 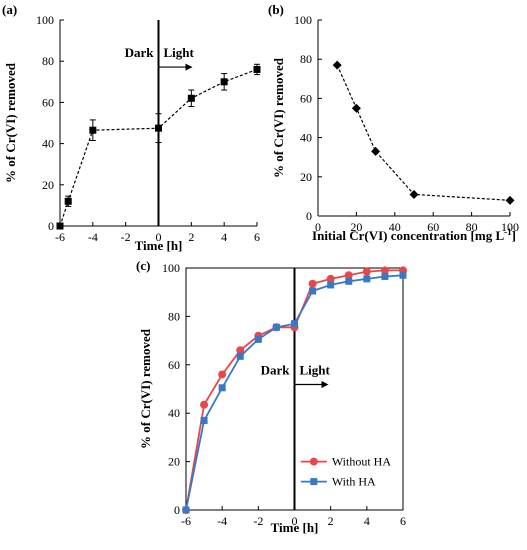 What do you see at coordinates (354, 482) in the screenshot?
I see `legend-label: With HA` at bounding box center [354, 482].